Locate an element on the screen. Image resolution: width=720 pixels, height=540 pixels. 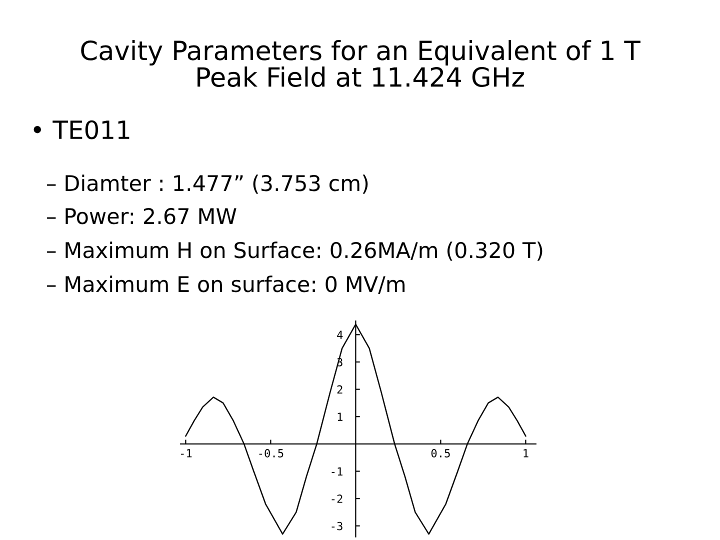
text: • TE011 is located at coordinates (82, 130).